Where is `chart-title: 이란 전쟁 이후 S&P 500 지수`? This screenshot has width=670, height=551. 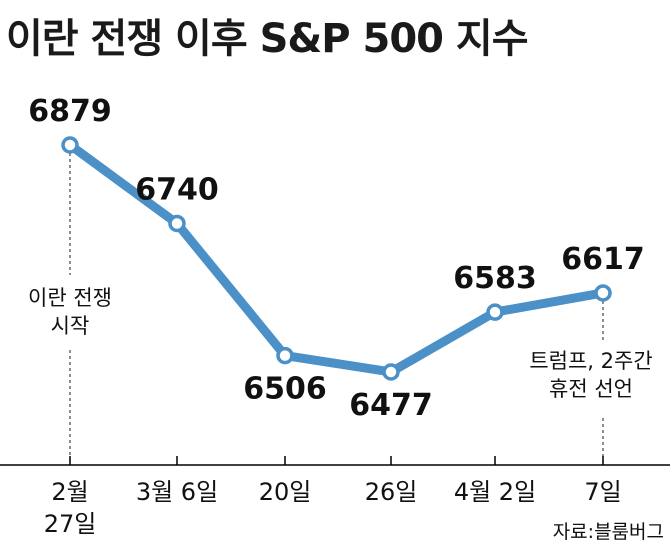
chart-title: 이란 전쟁 이후 S&P 500 지수 is located at coordinates (267, 39).